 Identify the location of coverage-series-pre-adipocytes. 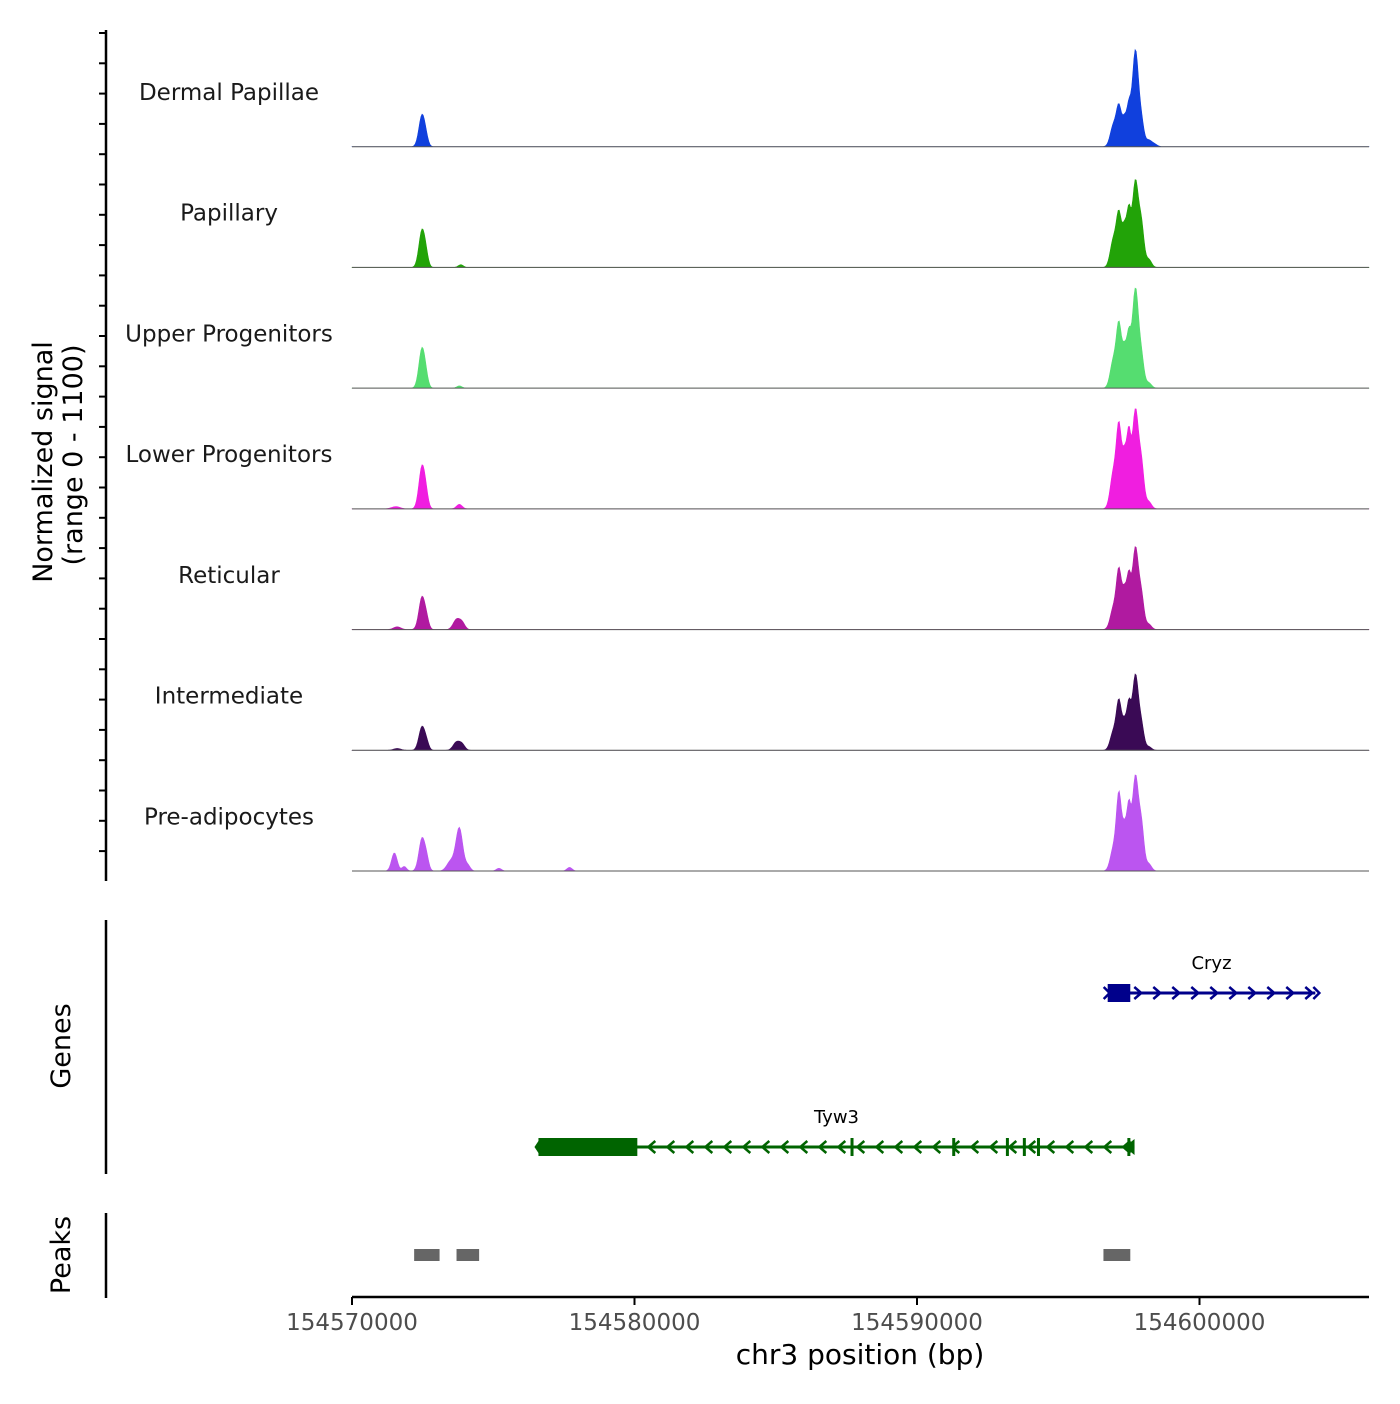
(860, 823).